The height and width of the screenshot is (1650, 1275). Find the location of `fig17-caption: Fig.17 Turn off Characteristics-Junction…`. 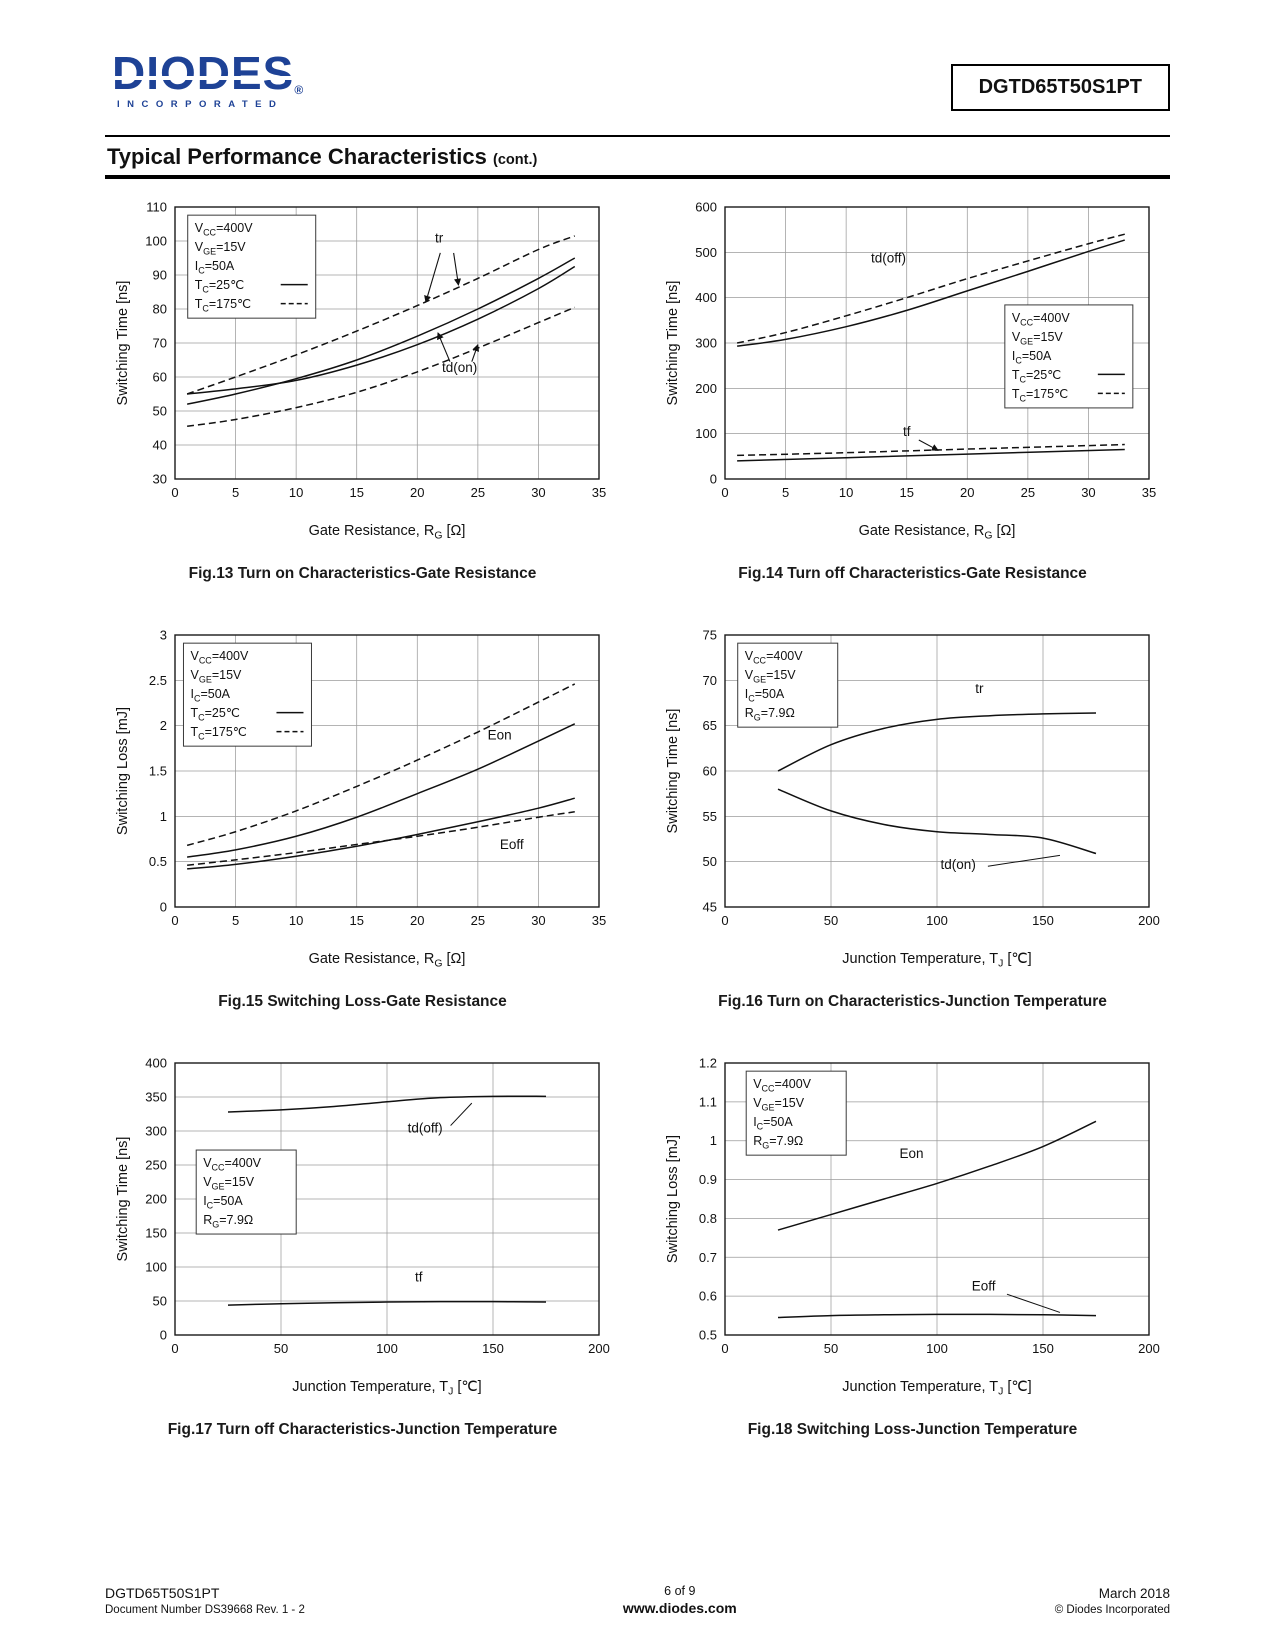

fig17-caption: Fig.17 Turn off Characteristics-Junction… is located at coordinates (362, 1429).